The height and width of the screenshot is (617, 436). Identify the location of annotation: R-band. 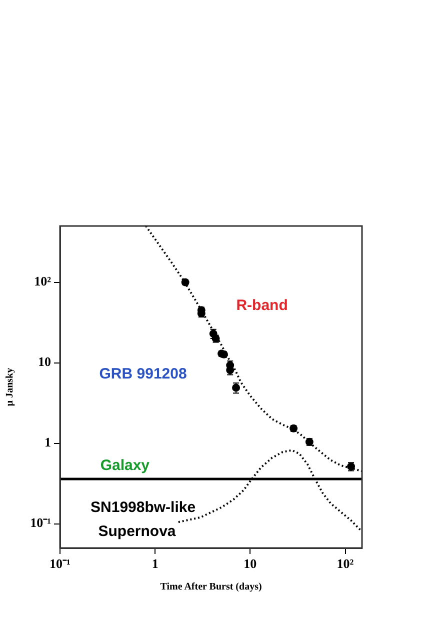
(262, 305).